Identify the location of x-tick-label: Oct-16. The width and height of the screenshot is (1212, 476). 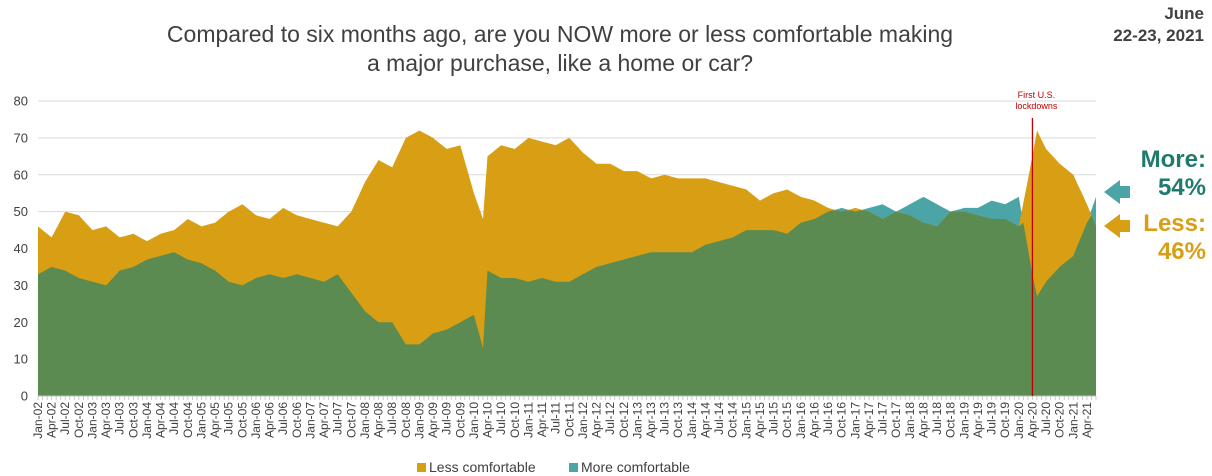
(842, 420).